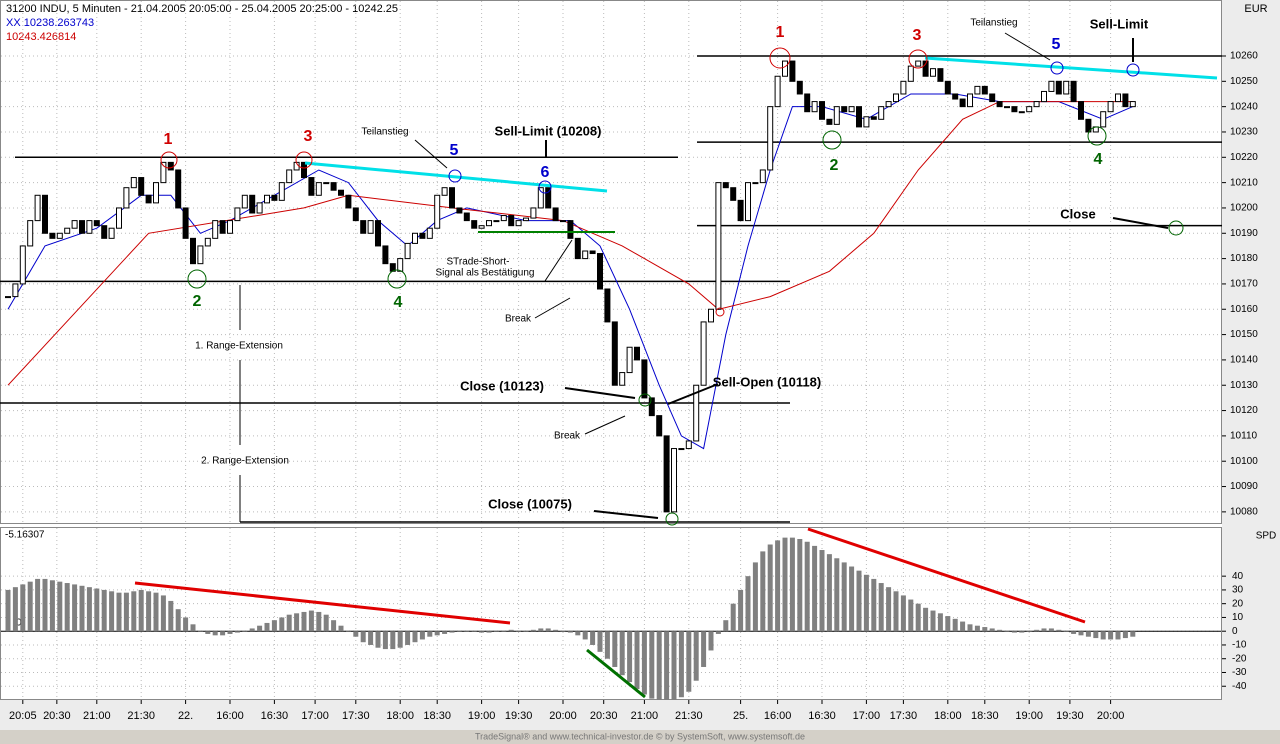 This screenshot has width=1280, height=744. What do you see at coordinates (1244, 461) in the screenshot?
I see `y-tick-label: 10100` at bounding box center [1244, 461].